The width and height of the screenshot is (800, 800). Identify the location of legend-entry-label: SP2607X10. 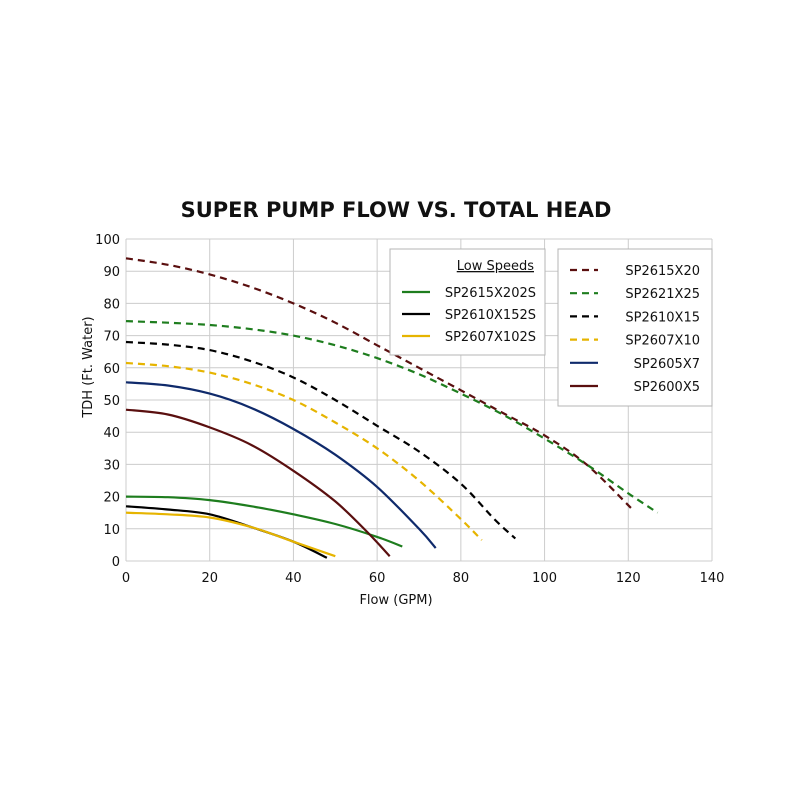
(662, 341).